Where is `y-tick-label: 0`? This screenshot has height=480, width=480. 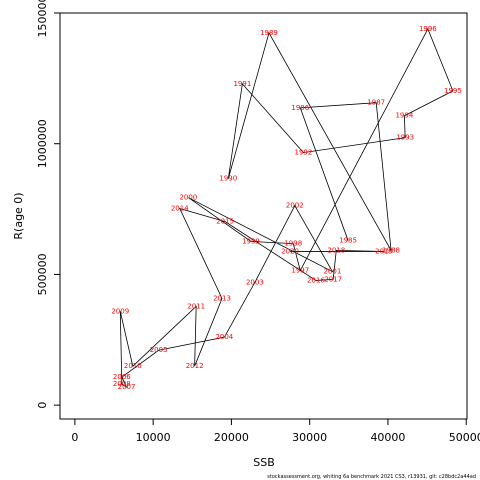
y-tick-label: 0 is located at coordinates (42, 405).